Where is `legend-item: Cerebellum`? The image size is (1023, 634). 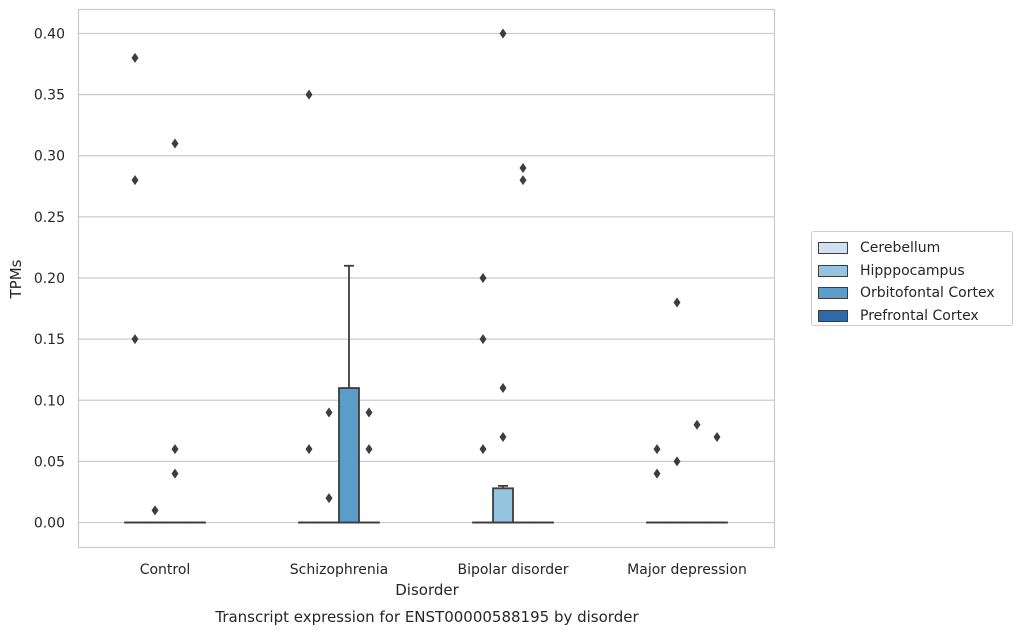
legend-item: Cerebellum is located at coordinates (915, 248).